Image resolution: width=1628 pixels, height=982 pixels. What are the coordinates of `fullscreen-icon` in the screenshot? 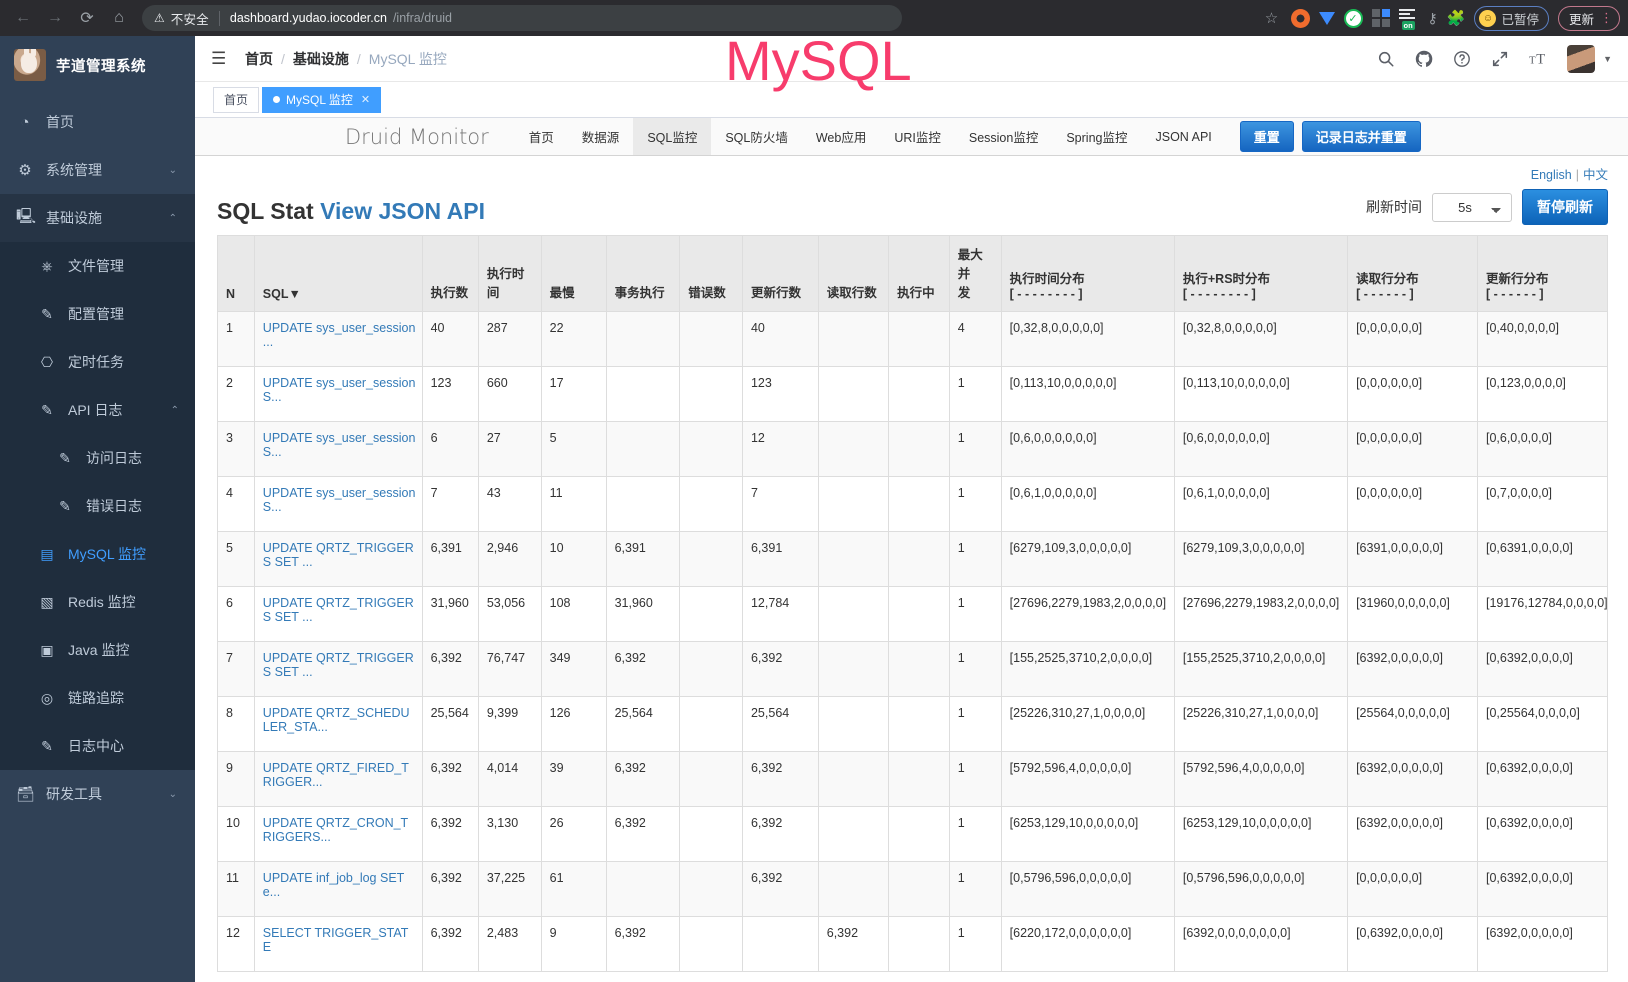 It's located at (1500, 59).